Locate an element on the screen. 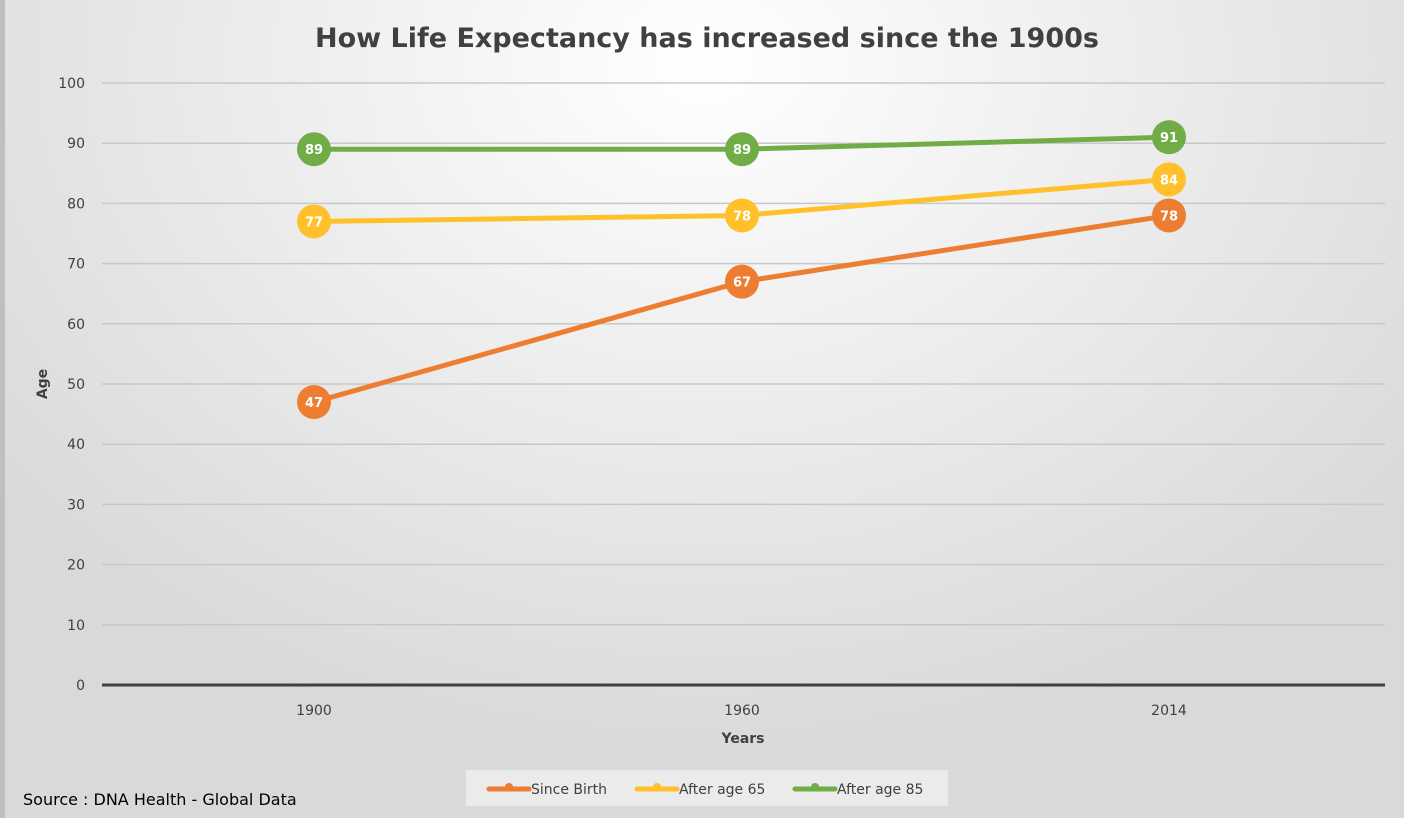 The image size is (1404, 818). data-label: 91 is located at coordinates (1169, 138).